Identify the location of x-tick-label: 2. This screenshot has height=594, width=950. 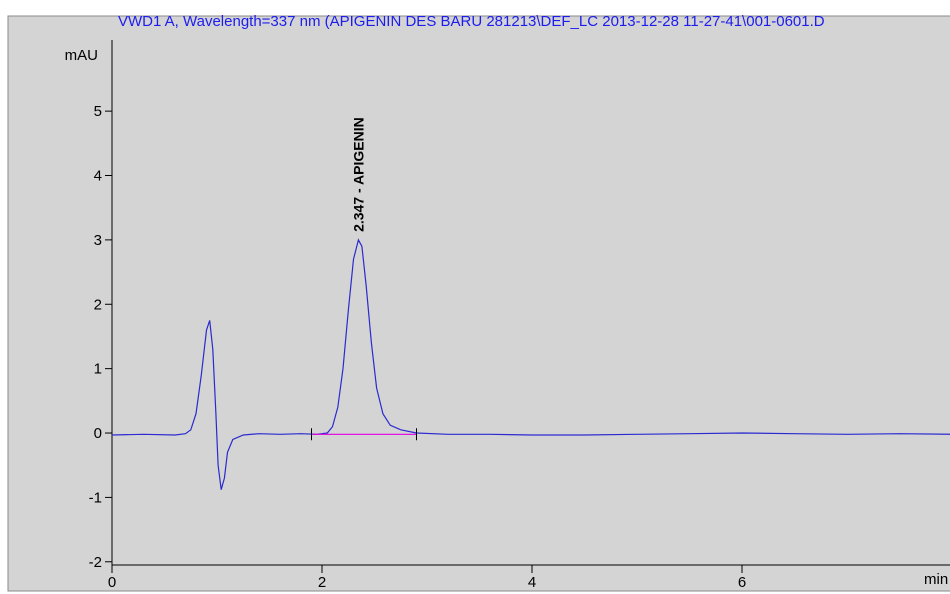
(322, 582).